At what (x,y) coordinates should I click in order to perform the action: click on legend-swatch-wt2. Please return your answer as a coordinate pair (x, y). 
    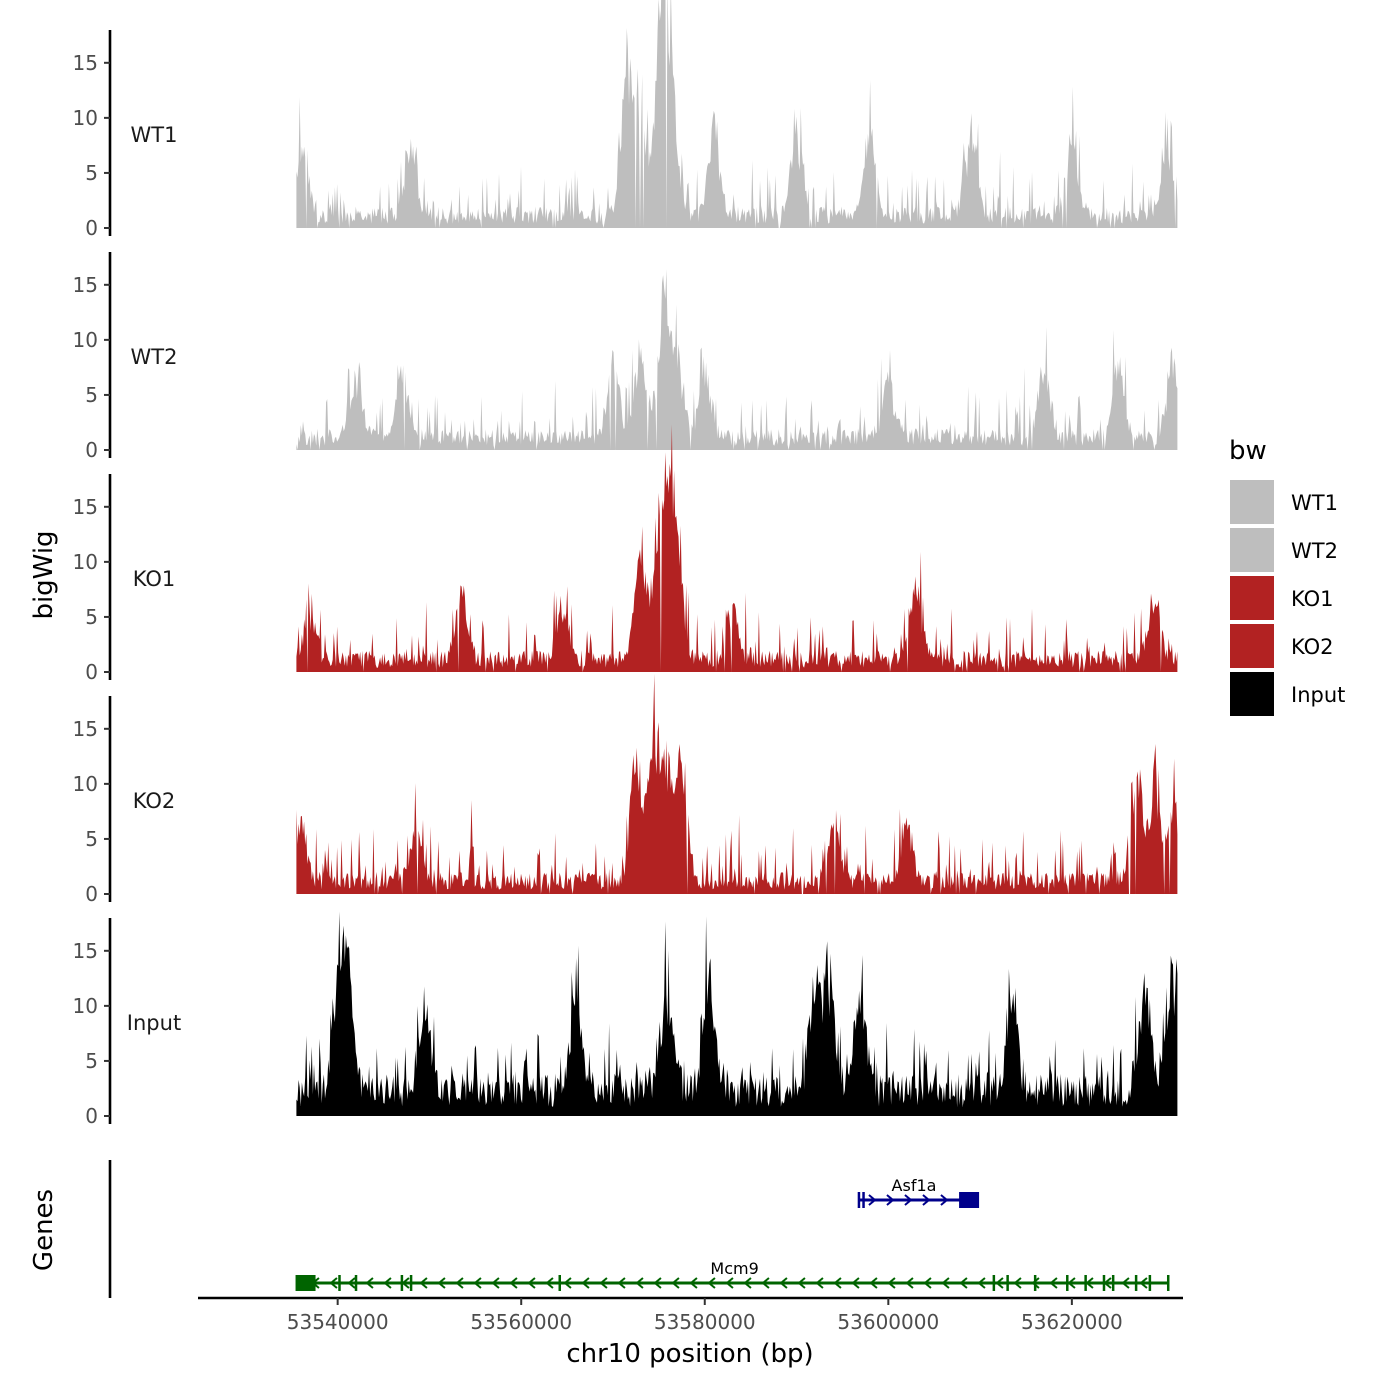
    Looking at the image, I should click on (1252, 550).